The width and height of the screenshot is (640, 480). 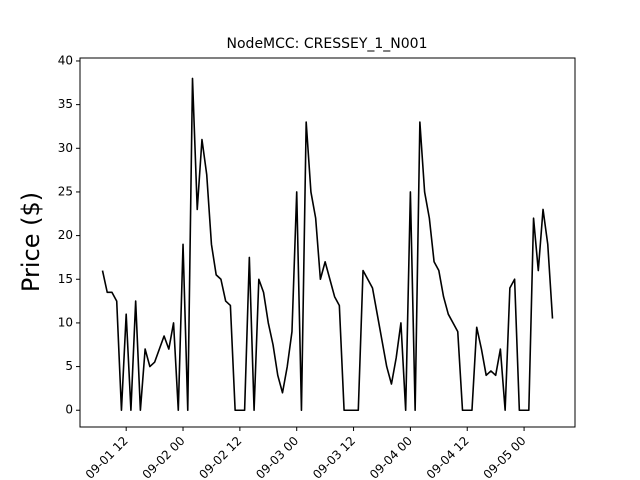 What do you see at coordinates (65, 322) in the screenshot?
I see `y-tick-label: 10` at bounding box center [65, 322].